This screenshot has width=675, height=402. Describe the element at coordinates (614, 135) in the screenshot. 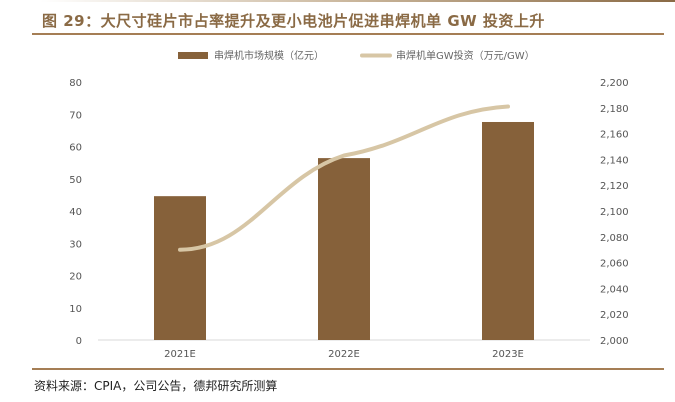

I see `right-tick-label: 2,160` at that location.